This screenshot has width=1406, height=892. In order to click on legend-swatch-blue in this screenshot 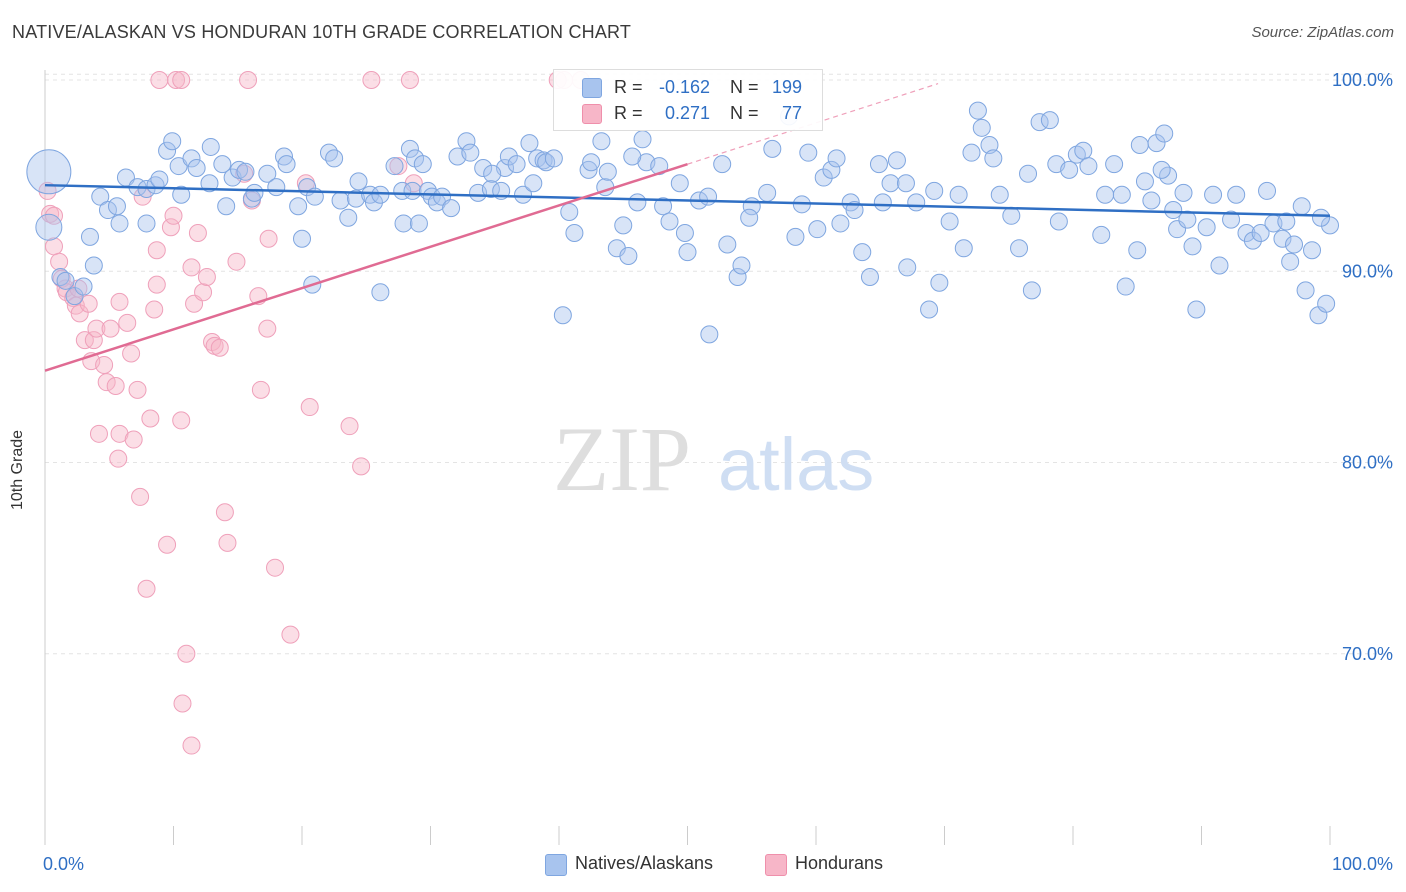, I will do `click(556, 865)`.